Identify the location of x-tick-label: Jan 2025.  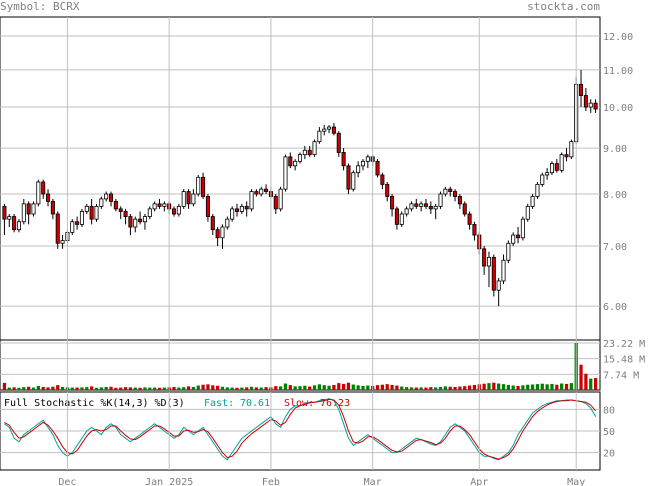
(169, 481).